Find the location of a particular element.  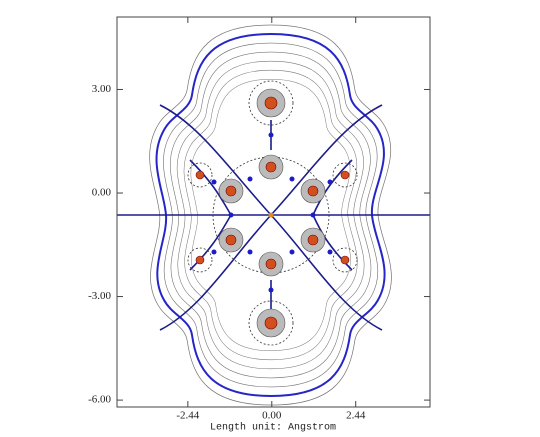

x-tick-label: -2.44 is located at coordinates (187, 416).